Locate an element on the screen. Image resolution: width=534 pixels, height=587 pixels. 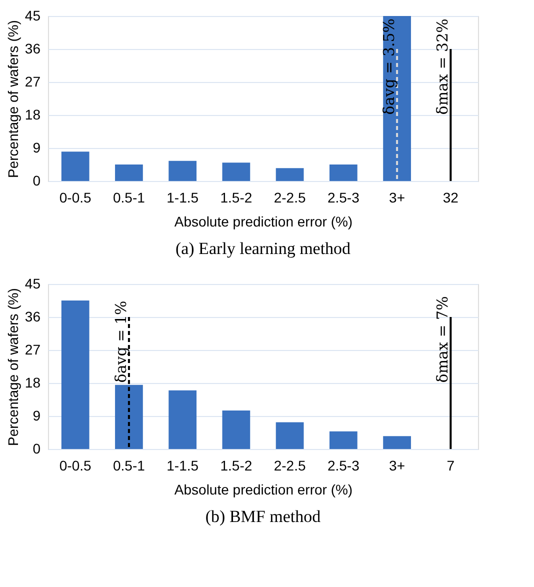
ref-line-label: δavg = 1% is located at coordinates (121, 341).